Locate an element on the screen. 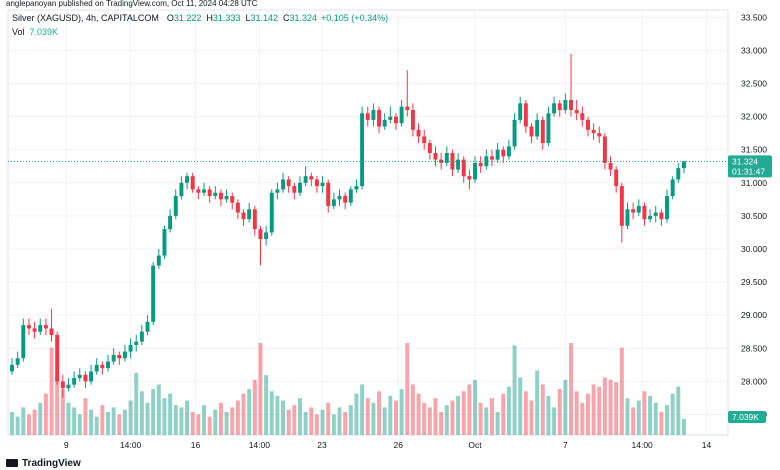 The width and height of the screenshot is (780, 470). y-tick-label: 28.500 is located at coordinates (754, 348).